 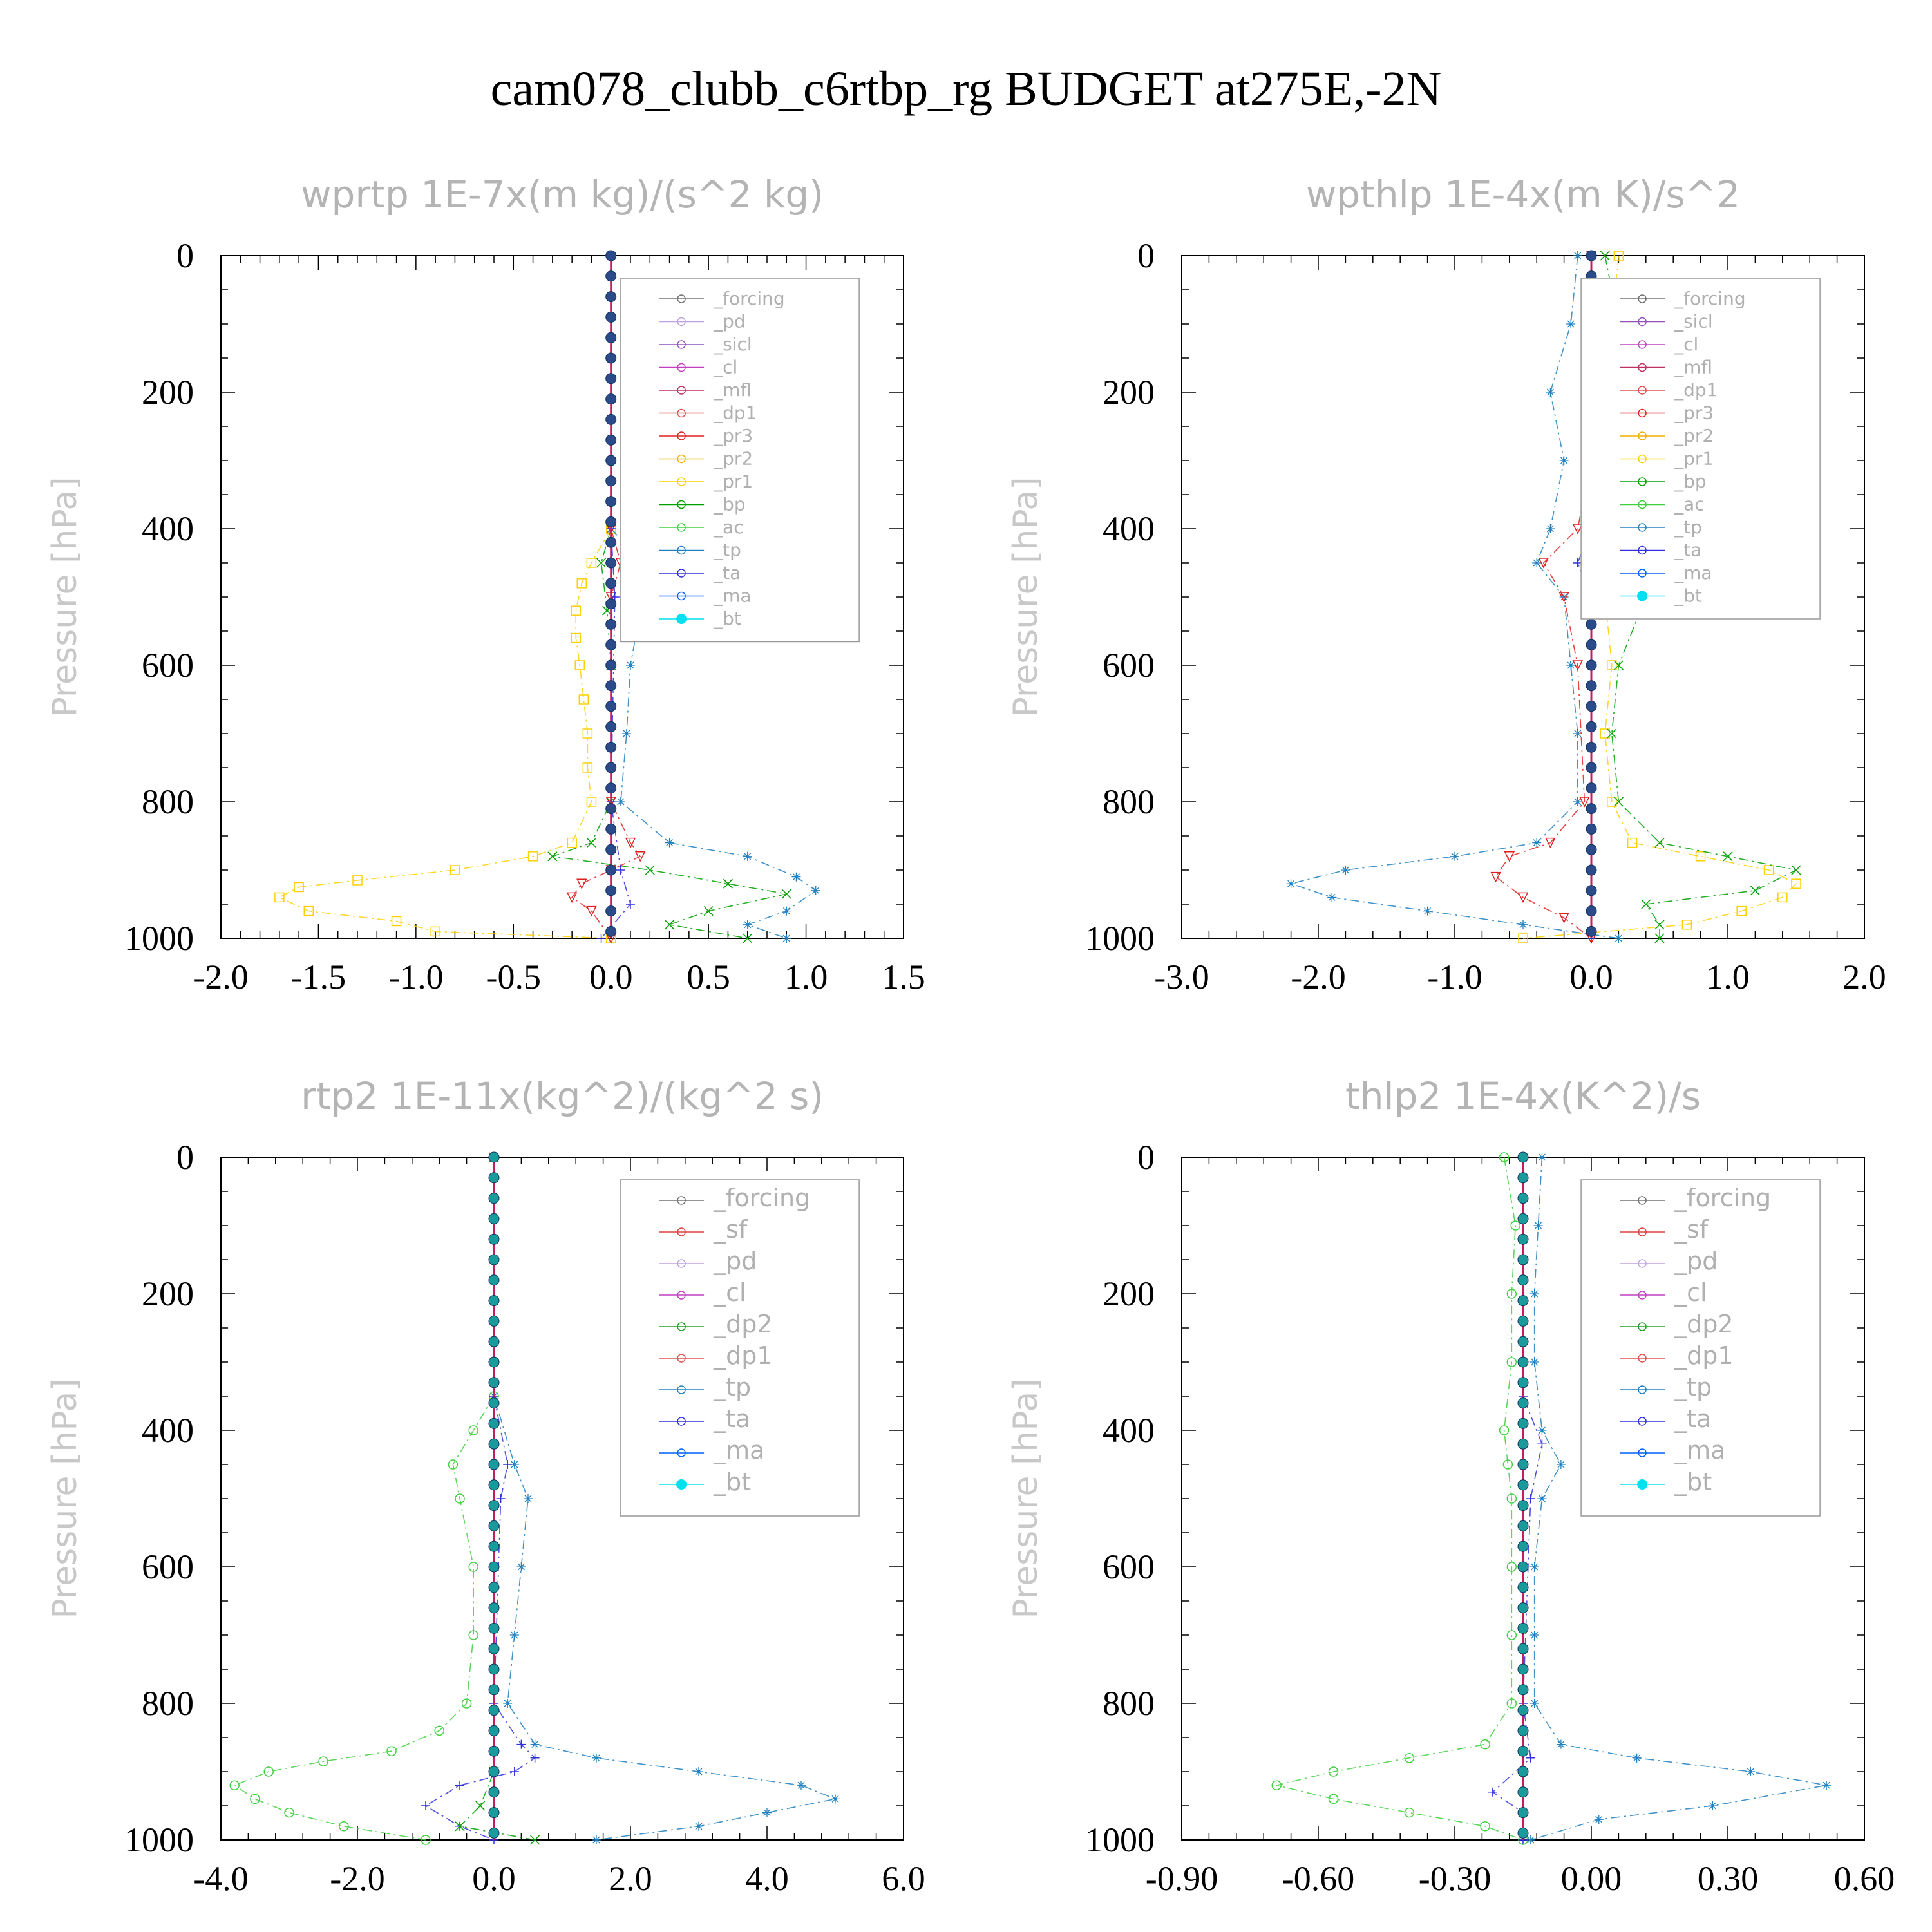 What do you see at coordinates (1455, 1878) in the screenshot?
I see `x-tick-label: -0.30` at bounding box center [1455, 1878].